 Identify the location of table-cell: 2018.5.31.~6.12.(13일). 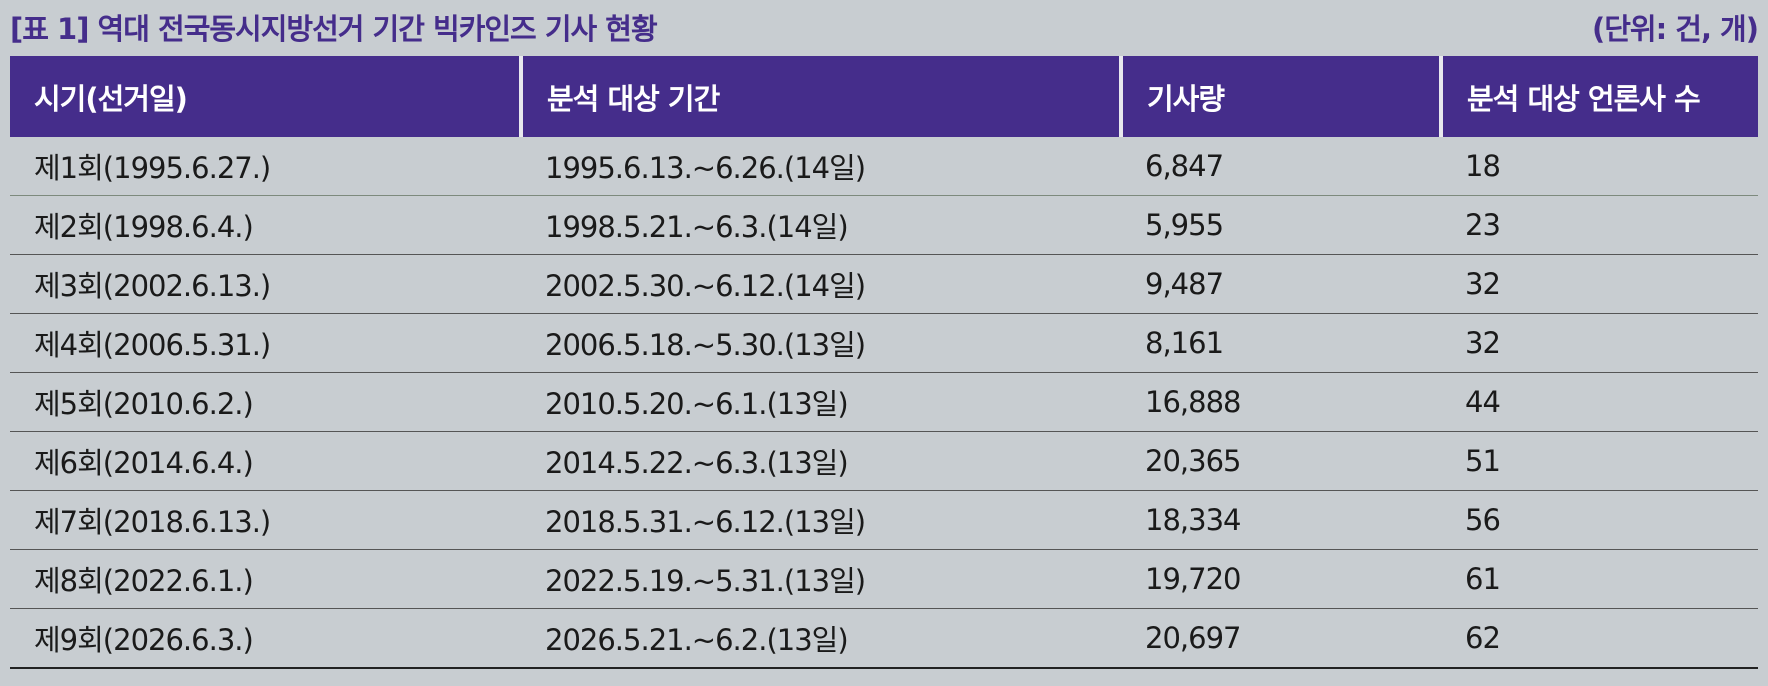
(821, 520).